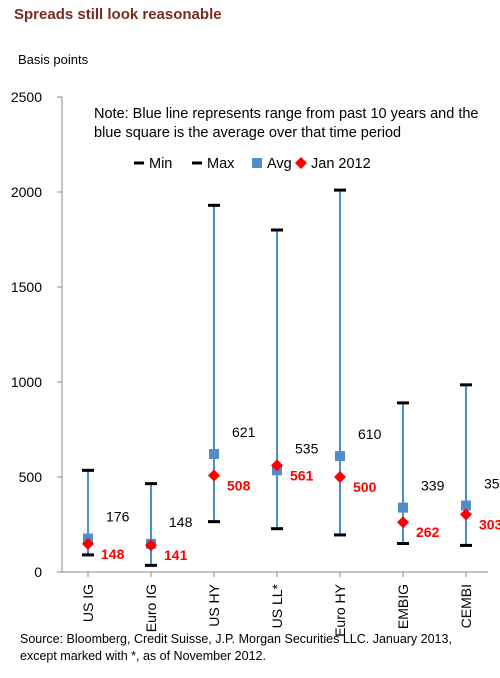 The height and width of the screenshot is (678, 500). What do you see at coordinates (26, 382) in the screenshot?
I see `y-tick-label: 1000` at bounding box center [26, 382].